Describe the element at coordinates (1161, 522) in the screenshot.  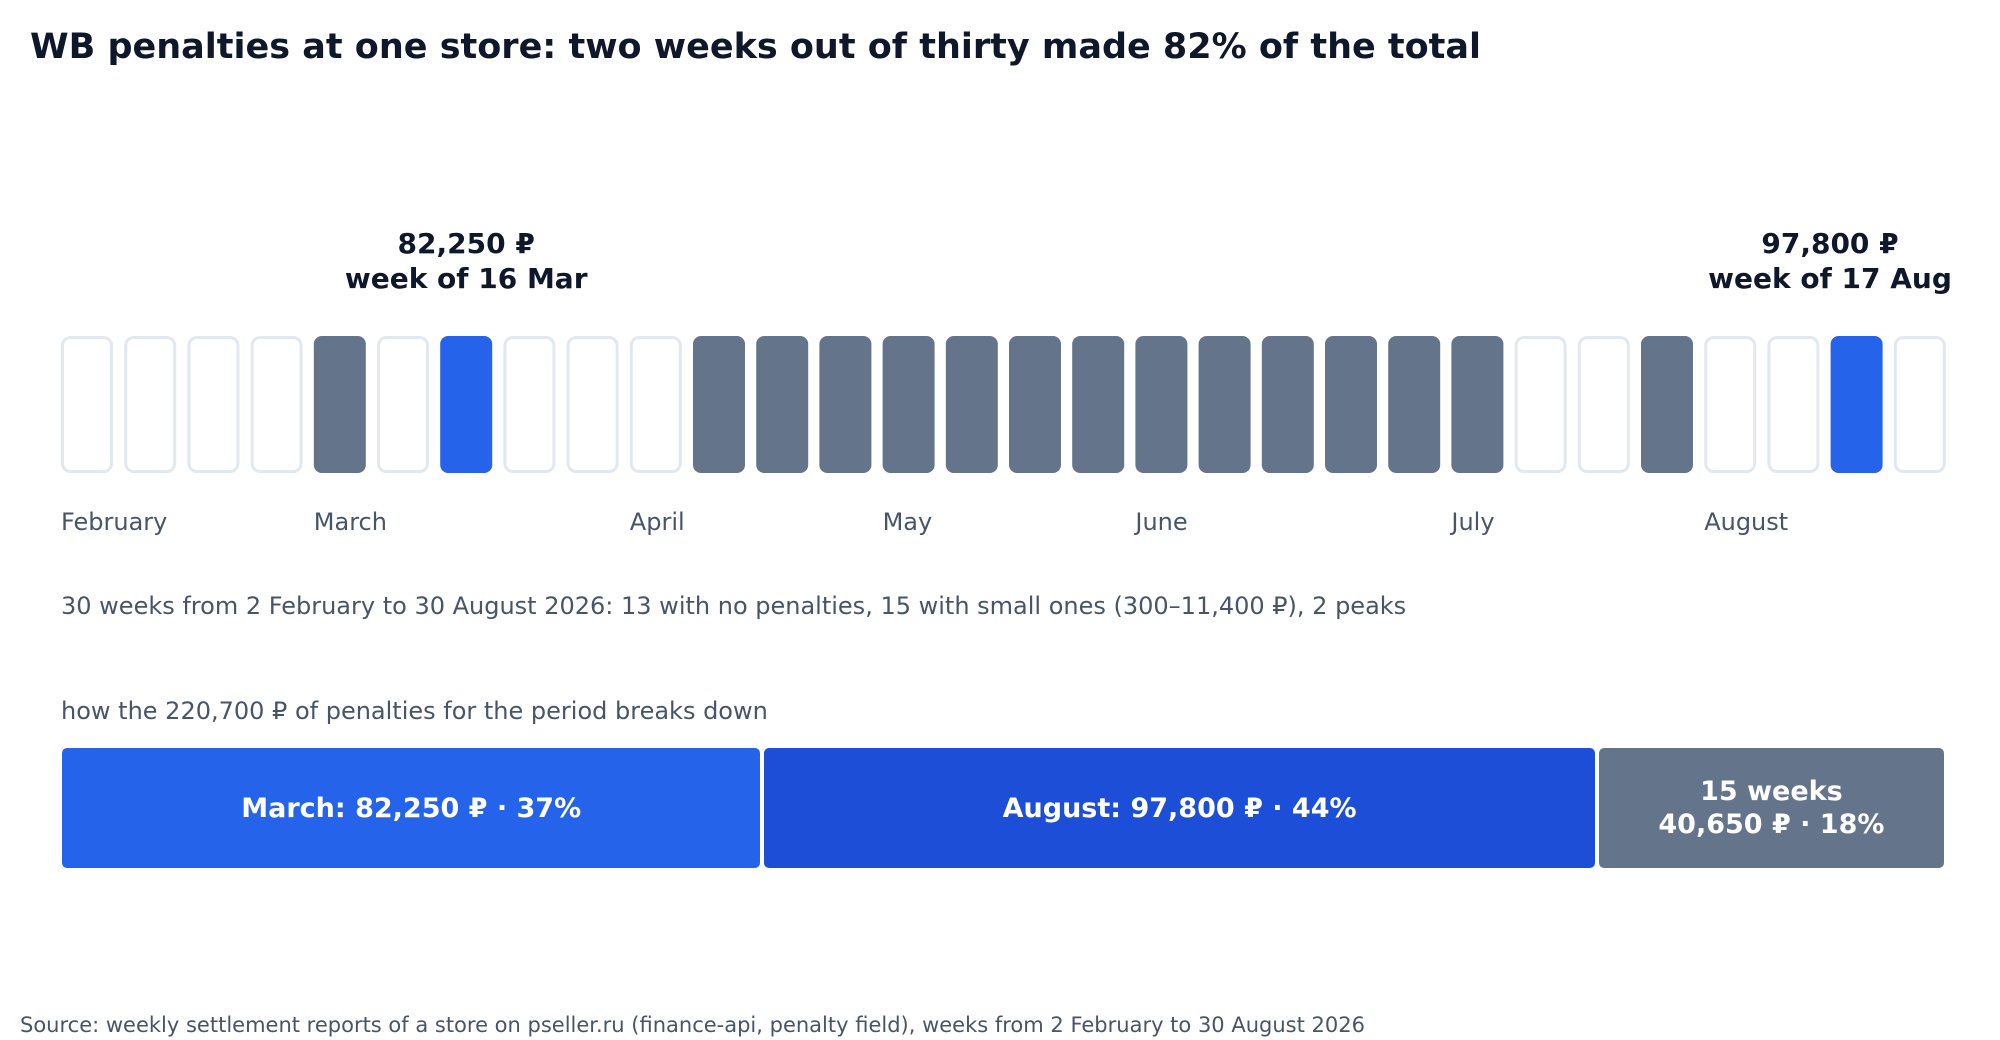
I see `month-label: June` at that location.